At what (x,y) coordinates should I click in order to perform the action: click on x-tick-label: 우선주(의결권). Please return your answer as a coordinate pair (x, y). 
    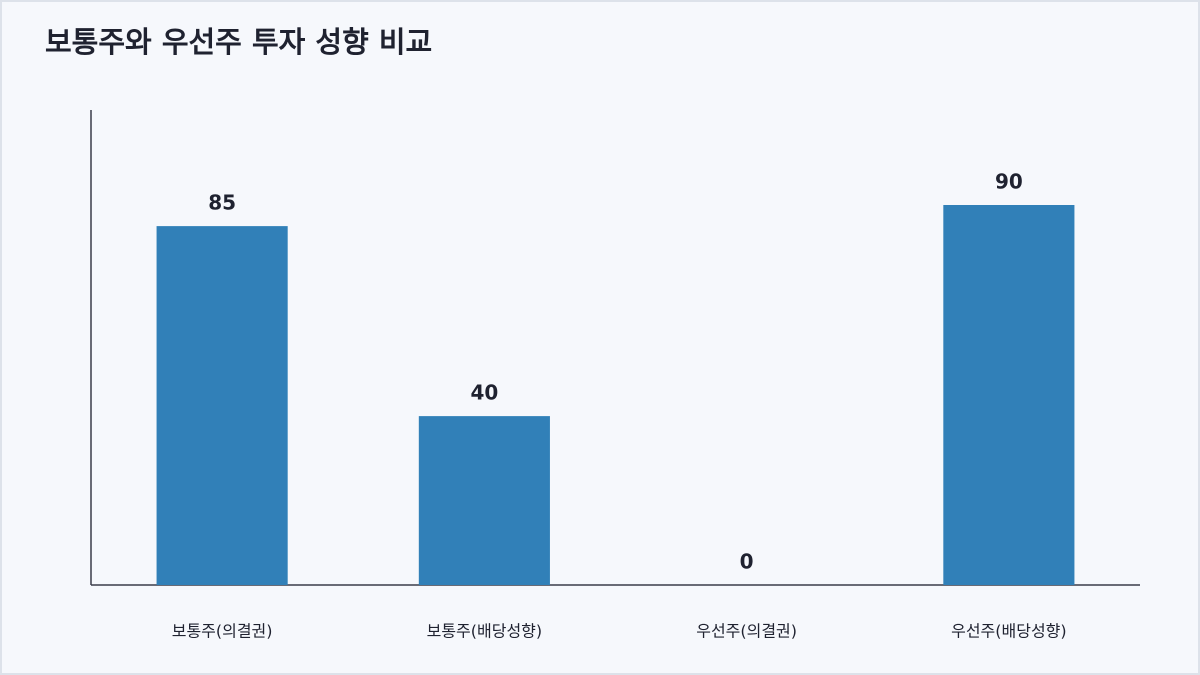
    Looking at the image, I should click on (746, 631).